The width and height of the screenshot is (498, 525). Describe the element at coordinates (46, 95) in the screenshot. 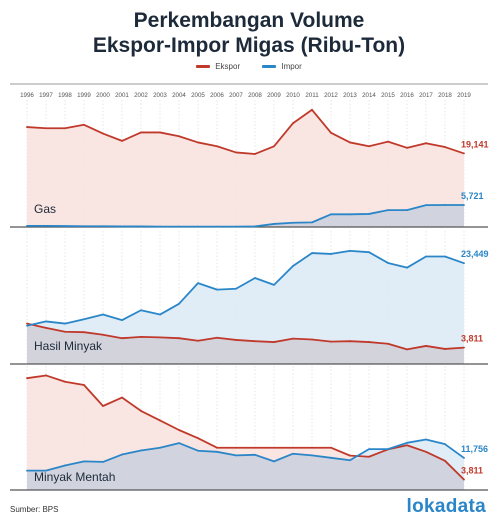

I see `x-tick-label-1997: 1997` at that location.